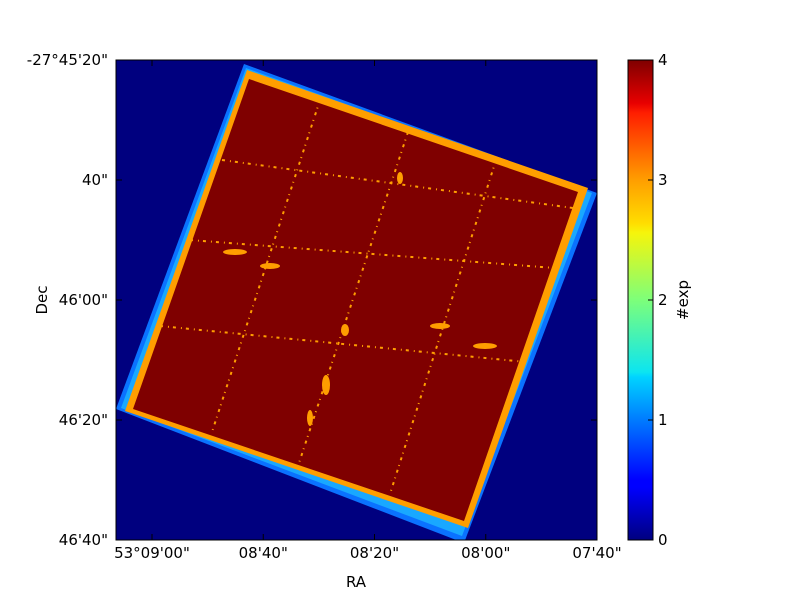 The height and width of the screenshot is (600, 800). Describe the element at coordinates (663, 300) in the screenshot. I see `colorbar-tick-label: 2` at that location.